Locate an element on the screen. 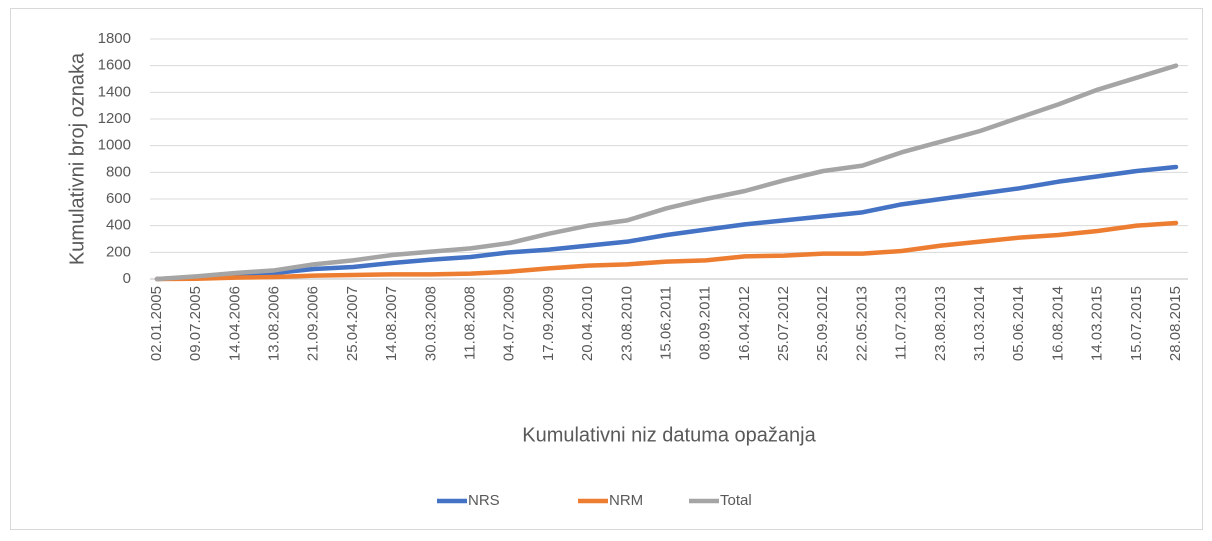 The height and width of the screenshot is (541, 1212). x-tick-label: 25.09.2012 is located at coordinates (822, 323).